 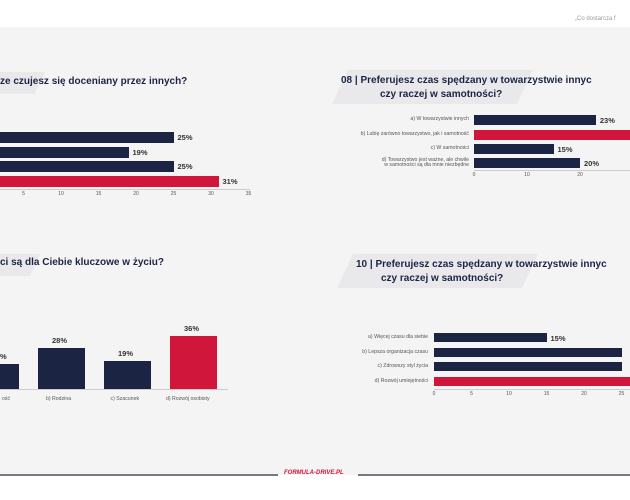 What do you see at coordinates (532, 389) in the screenshot?
I see `c10-axis` at bounding box center [532, 389].